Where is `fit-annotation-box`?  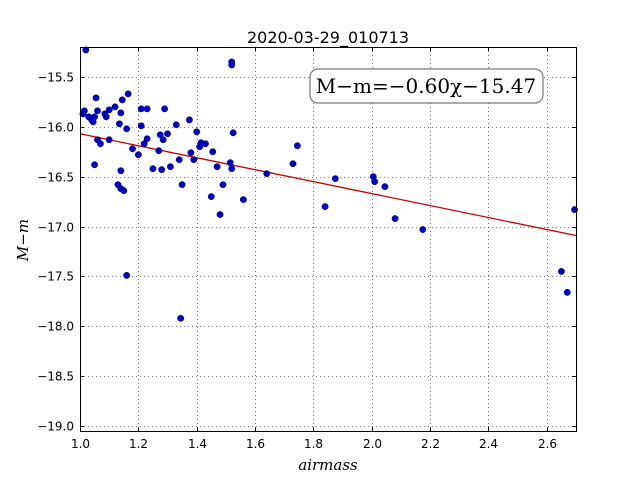 fit-annotation-box is located at coordinates (426, 86).